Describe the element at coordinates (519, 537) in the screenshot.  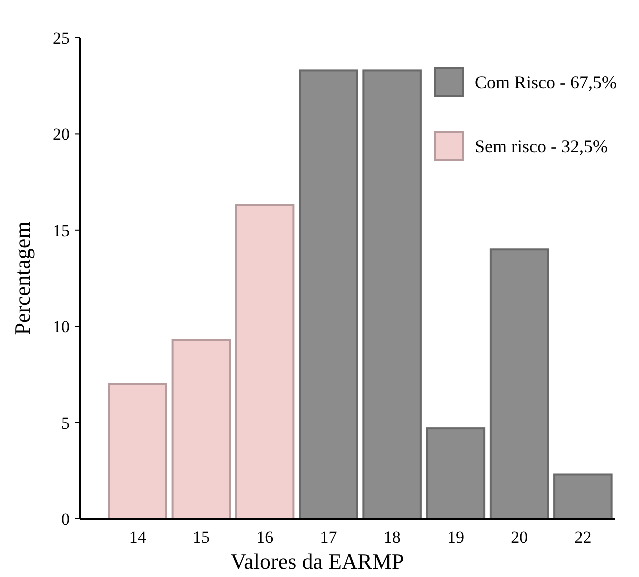
I see `x-tick-label: 20` at that location.